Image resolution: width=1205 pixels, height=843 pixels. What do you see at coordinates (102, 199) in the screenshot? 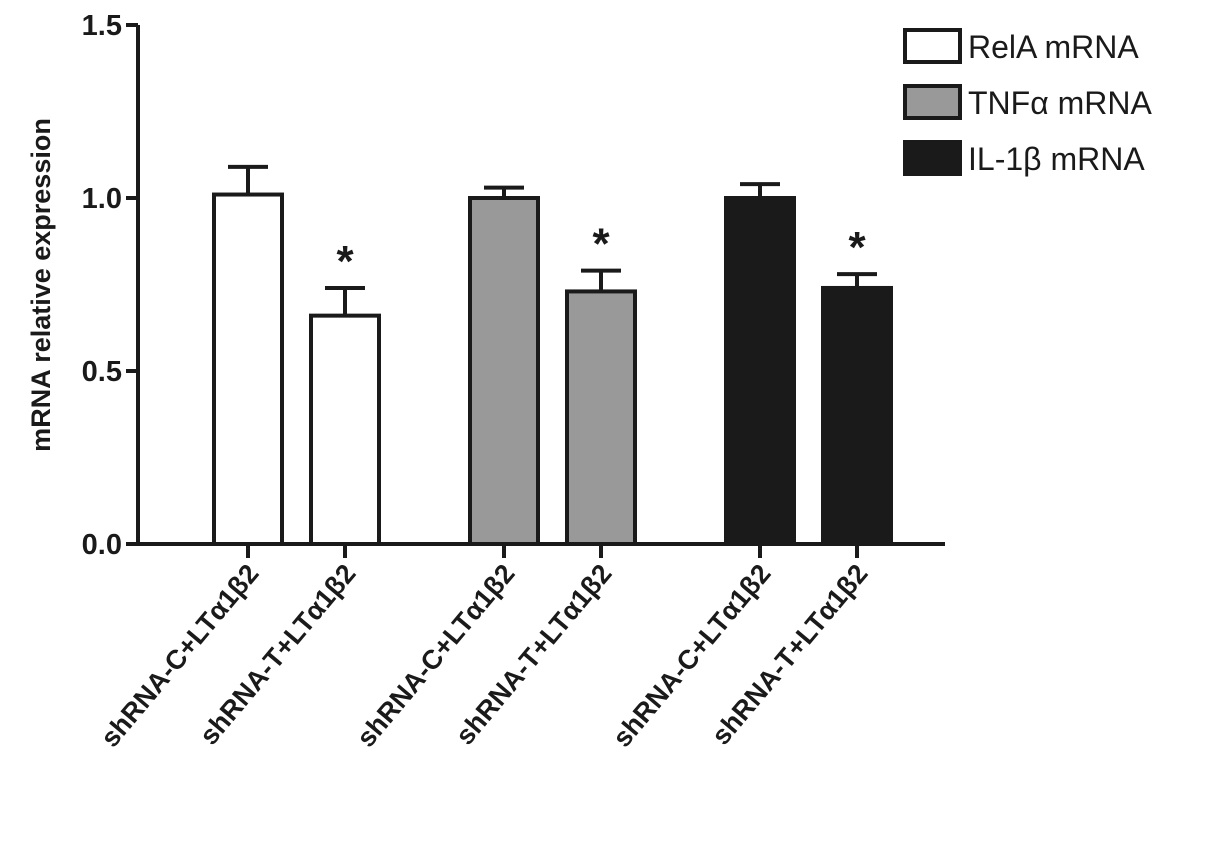
I see `y-tick-label: 1.0` at bounding box center [102, 199].